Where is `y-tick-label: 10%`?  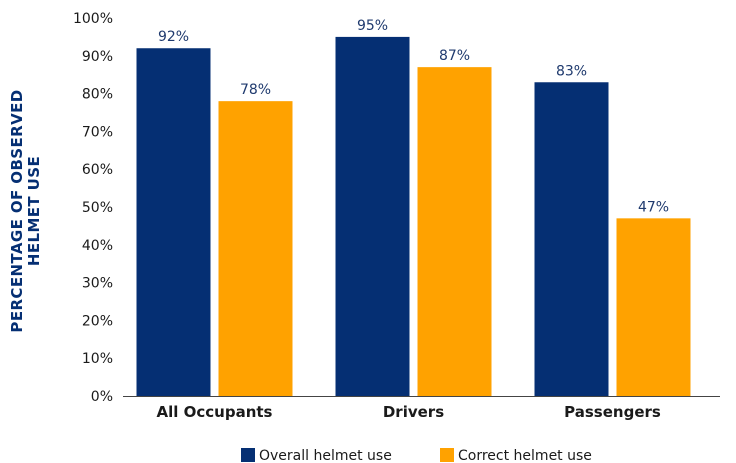
y-tick-label: 10% is located at coordinates (97, 359).